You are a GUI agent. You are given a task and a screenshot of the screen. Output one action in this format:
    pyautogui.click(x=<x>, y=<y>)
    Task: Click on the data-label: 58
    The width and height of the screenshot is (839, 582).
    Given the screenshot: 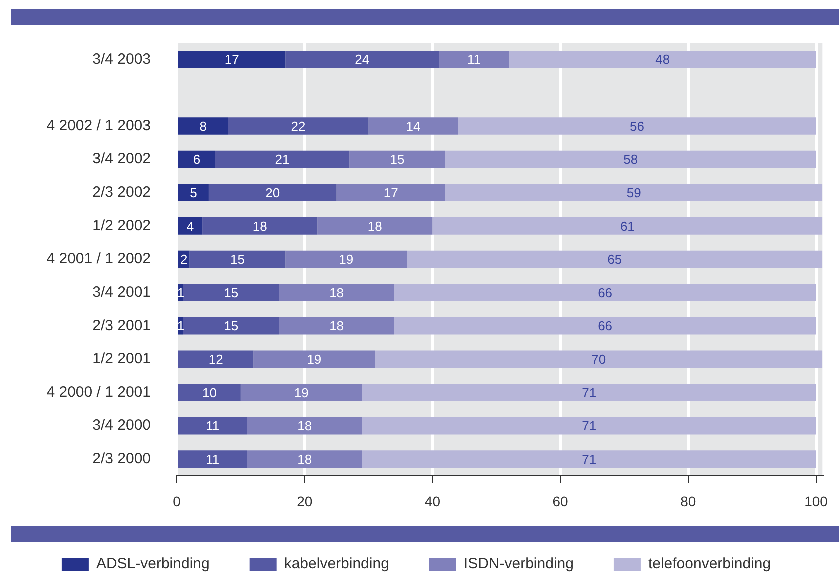 What is the action you would take?
    pyautogui.click(x=631, y=160)
    